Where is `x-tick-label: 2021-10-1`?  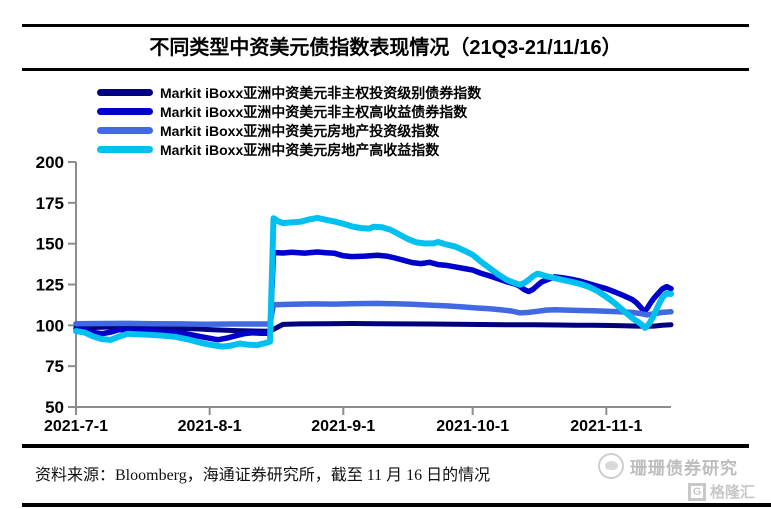 x-tick-label: 2021-10-1 is located at coordinates (472, 426).